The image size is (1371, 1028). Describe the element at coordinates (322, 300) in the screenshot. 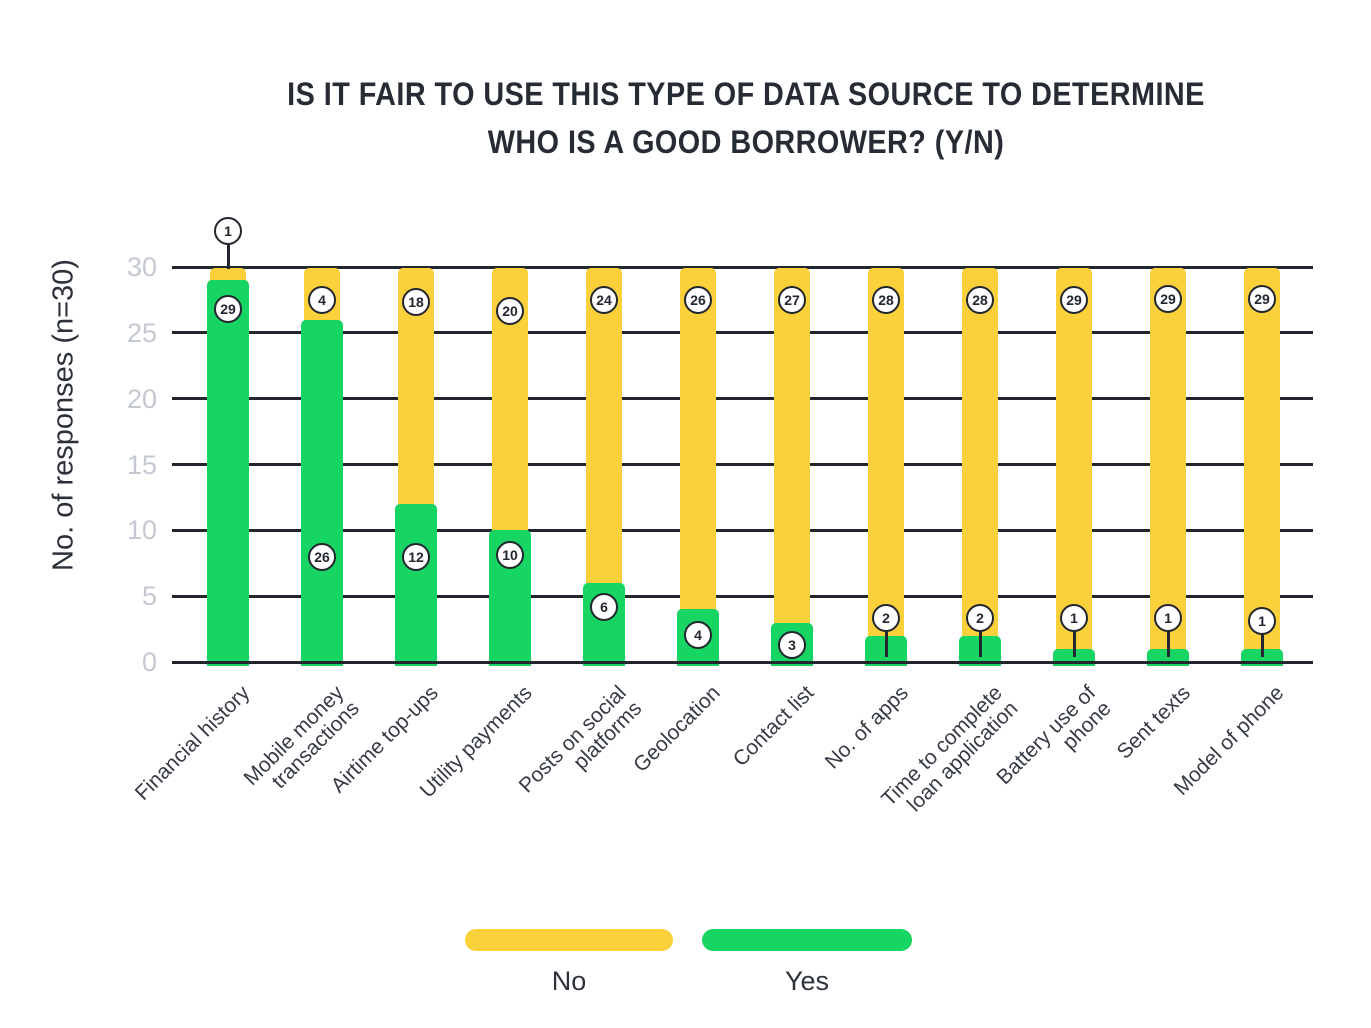

I see `value-badge-no-mobile-money-transactions: 4` at that location.